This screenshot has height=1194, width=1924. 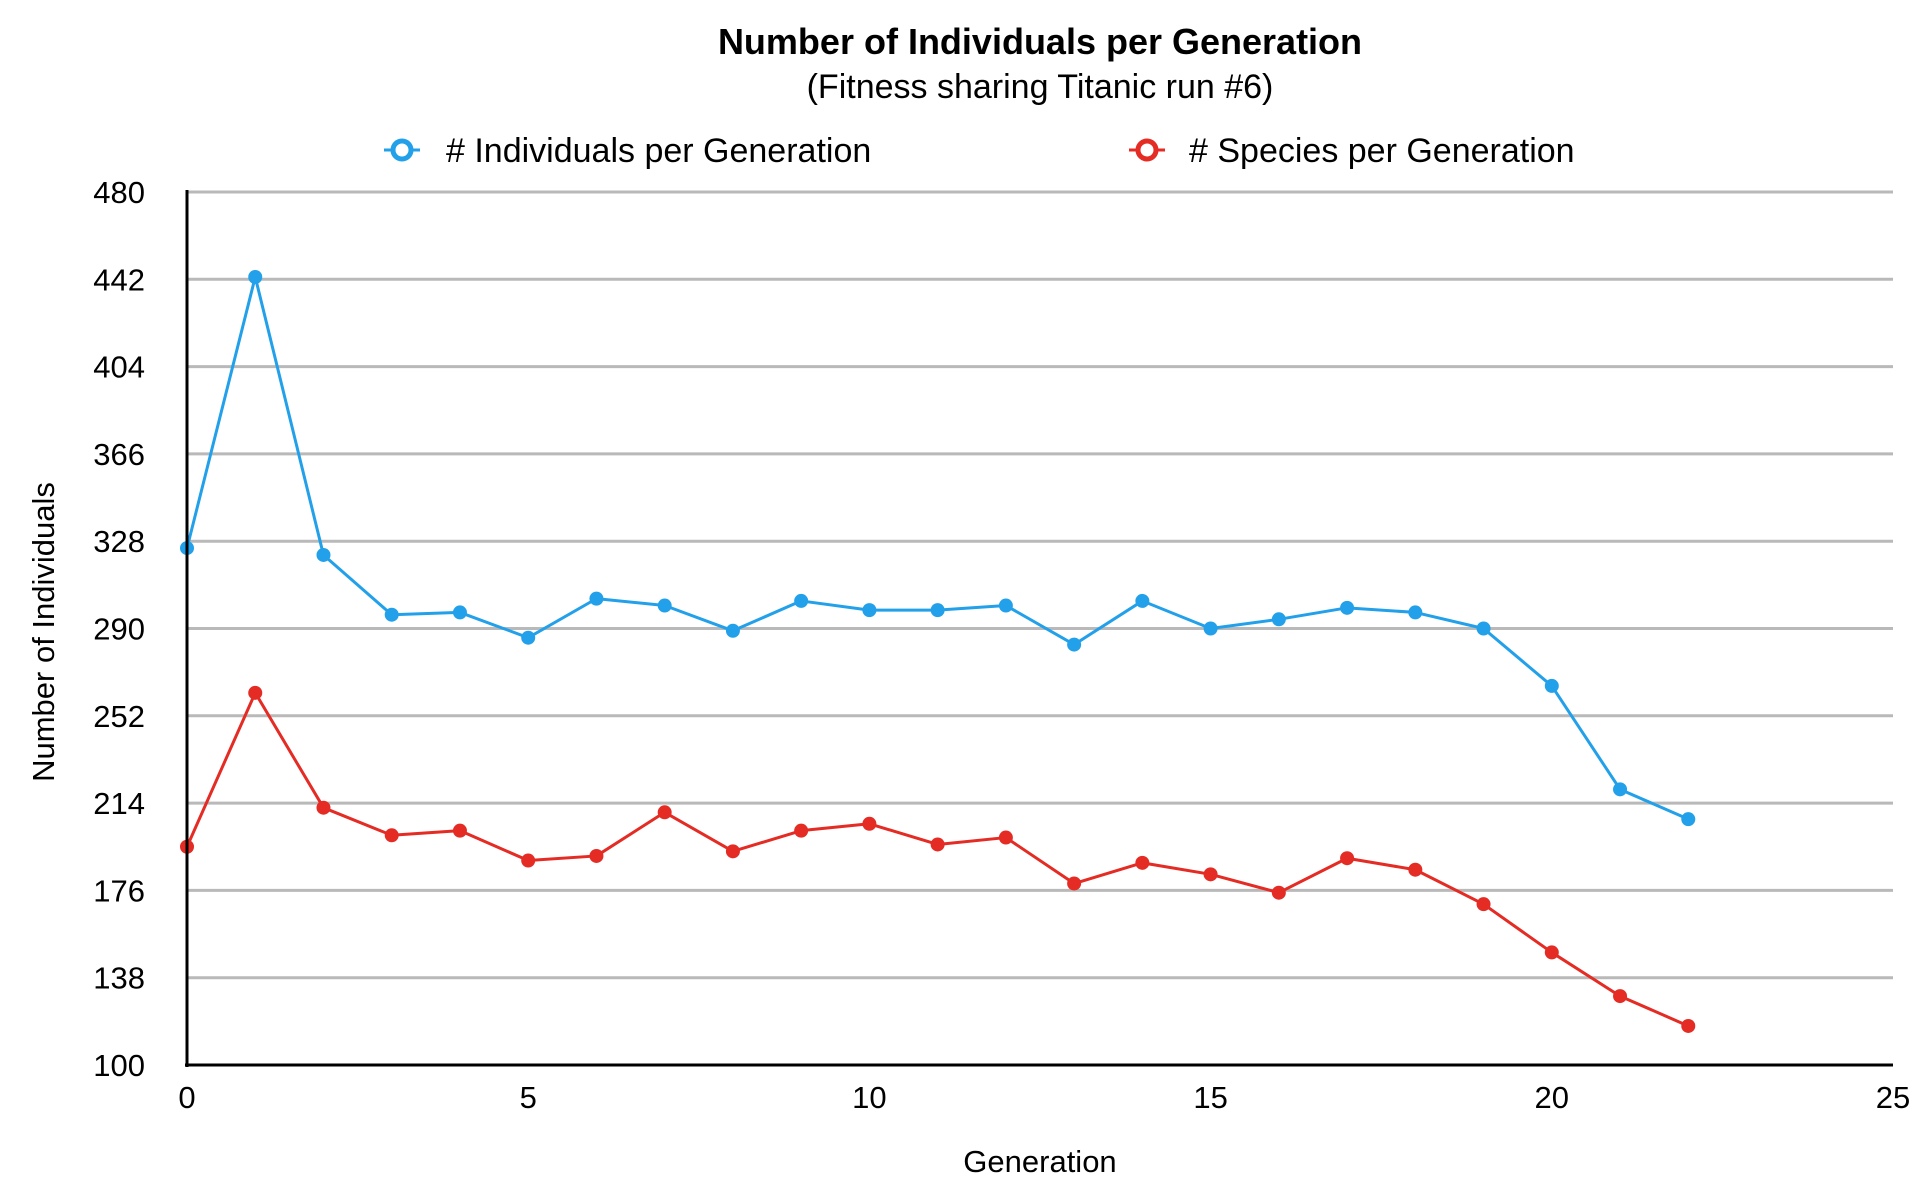 What do you see at coordinates (119, 1065) in the screenshot?
I see `y-tick-label: 100` at bounding box center [119, 1065].